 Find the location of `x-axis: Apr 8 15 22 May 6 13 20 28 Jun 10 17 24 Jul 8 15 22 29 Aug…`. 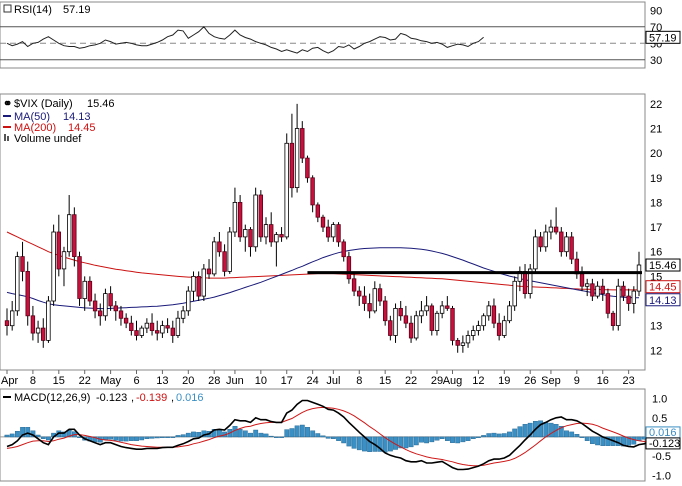

x-axis: Apr 8 15 22 May 6 13 20 28 Jun 10 17 24 Jul 8 15 22 29 Aug… is located at coordinates (318, 378).